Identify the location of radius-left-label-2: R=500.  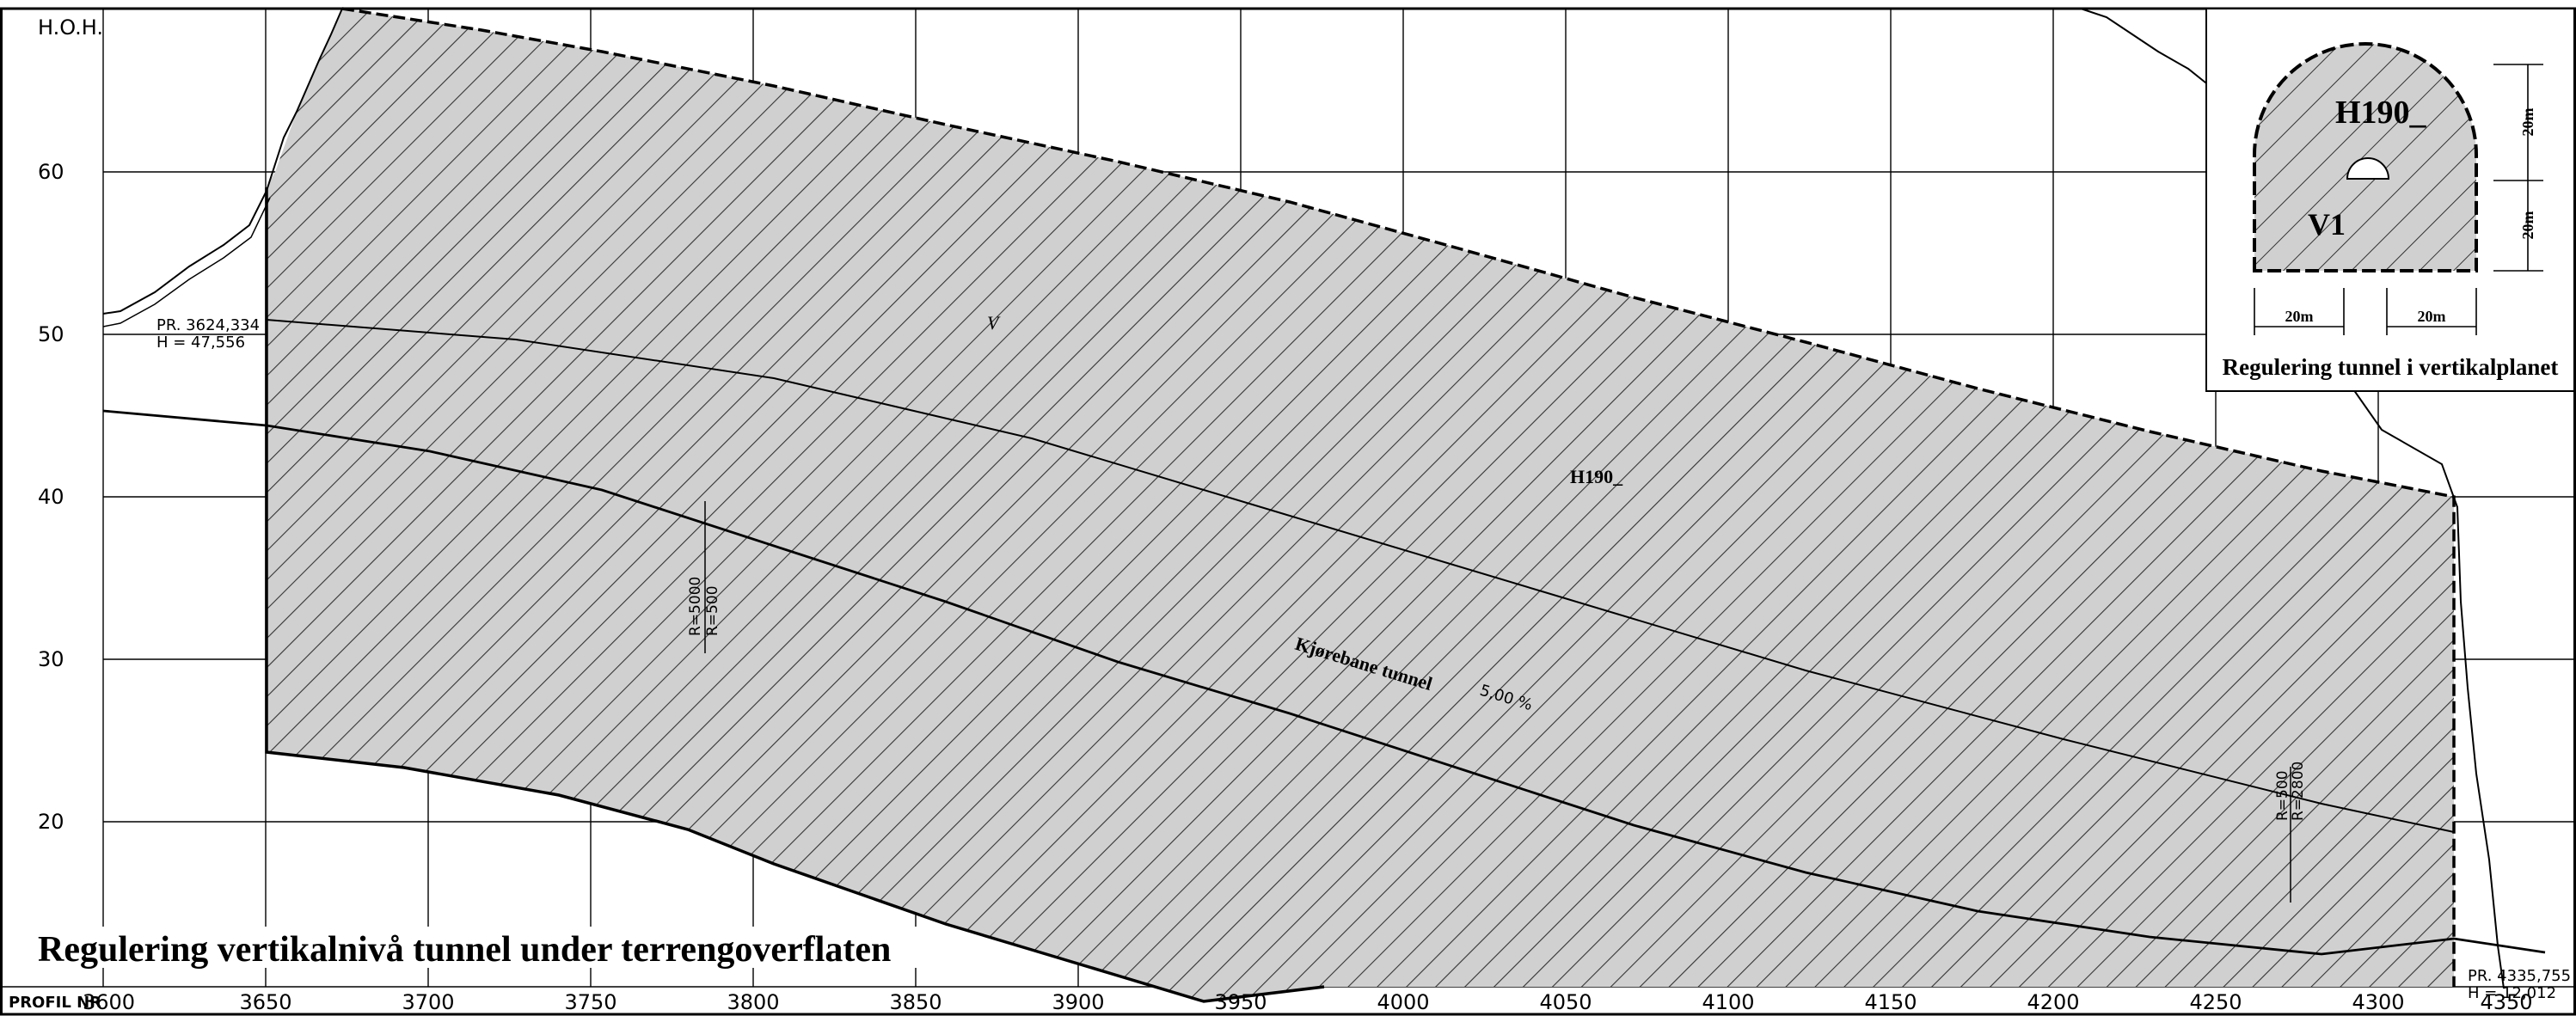
(712, 610).